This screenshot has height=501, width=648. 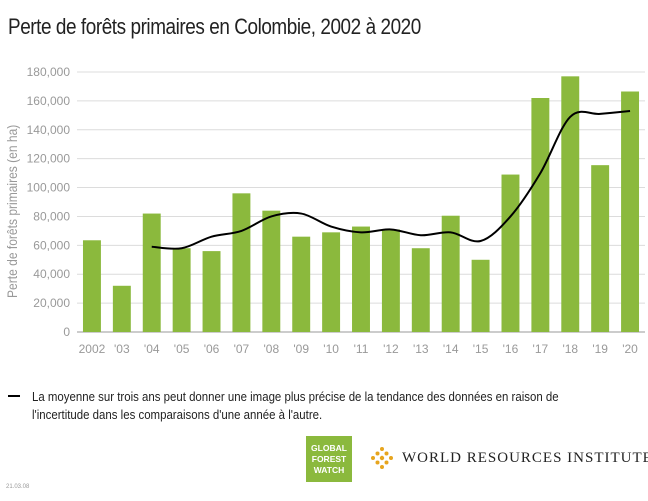 What do you see at coordinates (630, 349) in the screenshot?
I see `x-tick-label: '20` at bounding box center [630, 349].